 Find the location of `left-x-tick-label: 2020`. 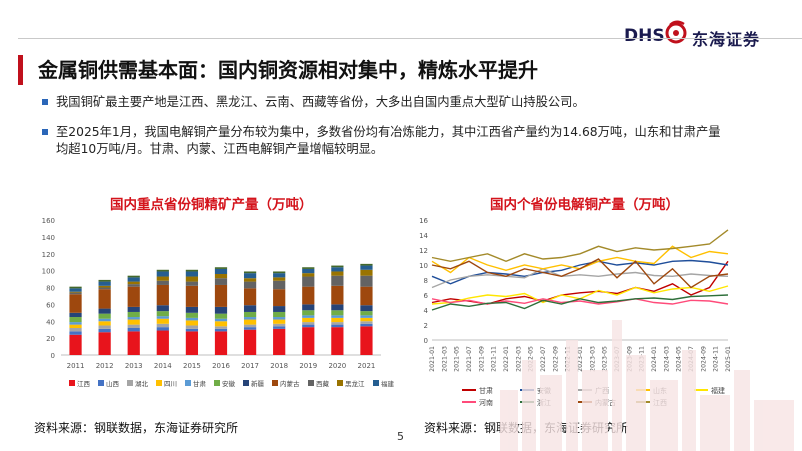

left-x-tick-label: 2020 is located at coordinates (337, 366).